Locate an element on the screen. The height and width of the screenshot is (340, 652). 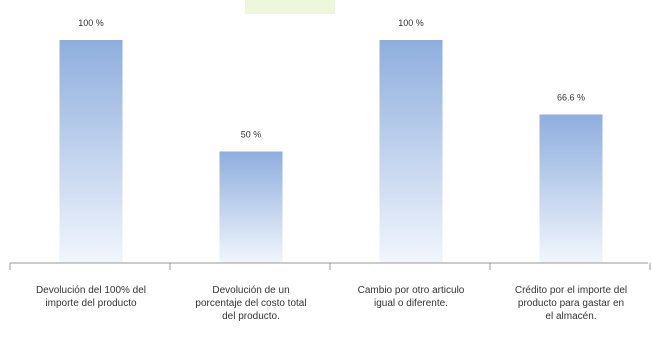
data-label-1: 100 % is located at coordinates (91, 23).